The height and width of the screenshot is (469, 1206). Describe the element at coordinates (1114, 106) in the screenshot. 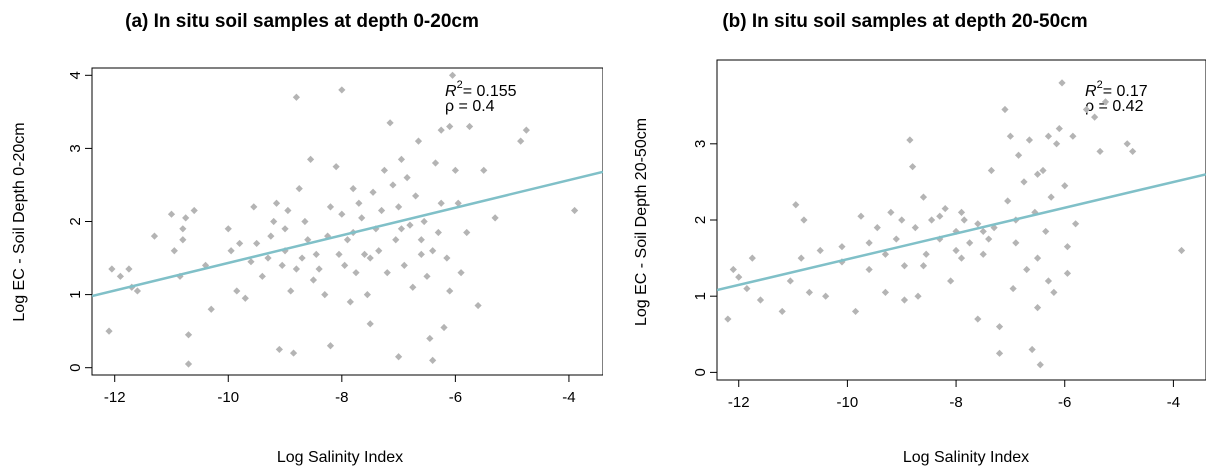

I see `rho-annotation: ρ = 0.42` at that location.